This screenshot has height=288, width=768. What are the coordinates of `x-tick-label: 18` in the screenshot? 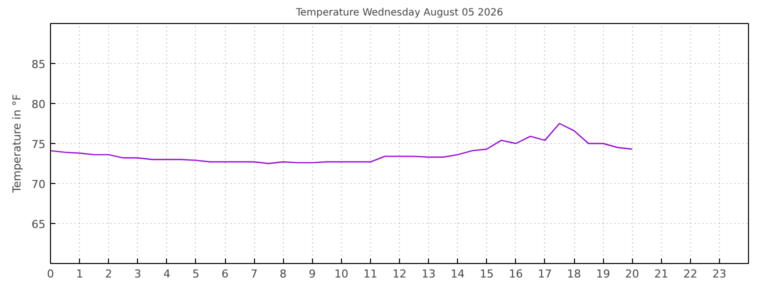 It's located at (574, 274).